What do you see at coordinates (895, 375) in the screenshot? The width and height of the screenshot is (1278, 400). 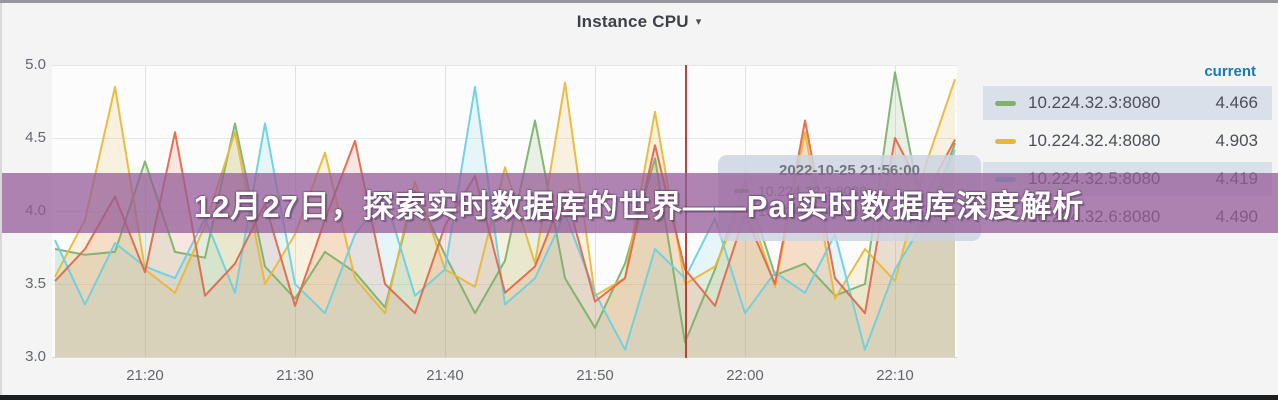 I see `x-tick-label: 22:10` at bounding box center [895, 375].